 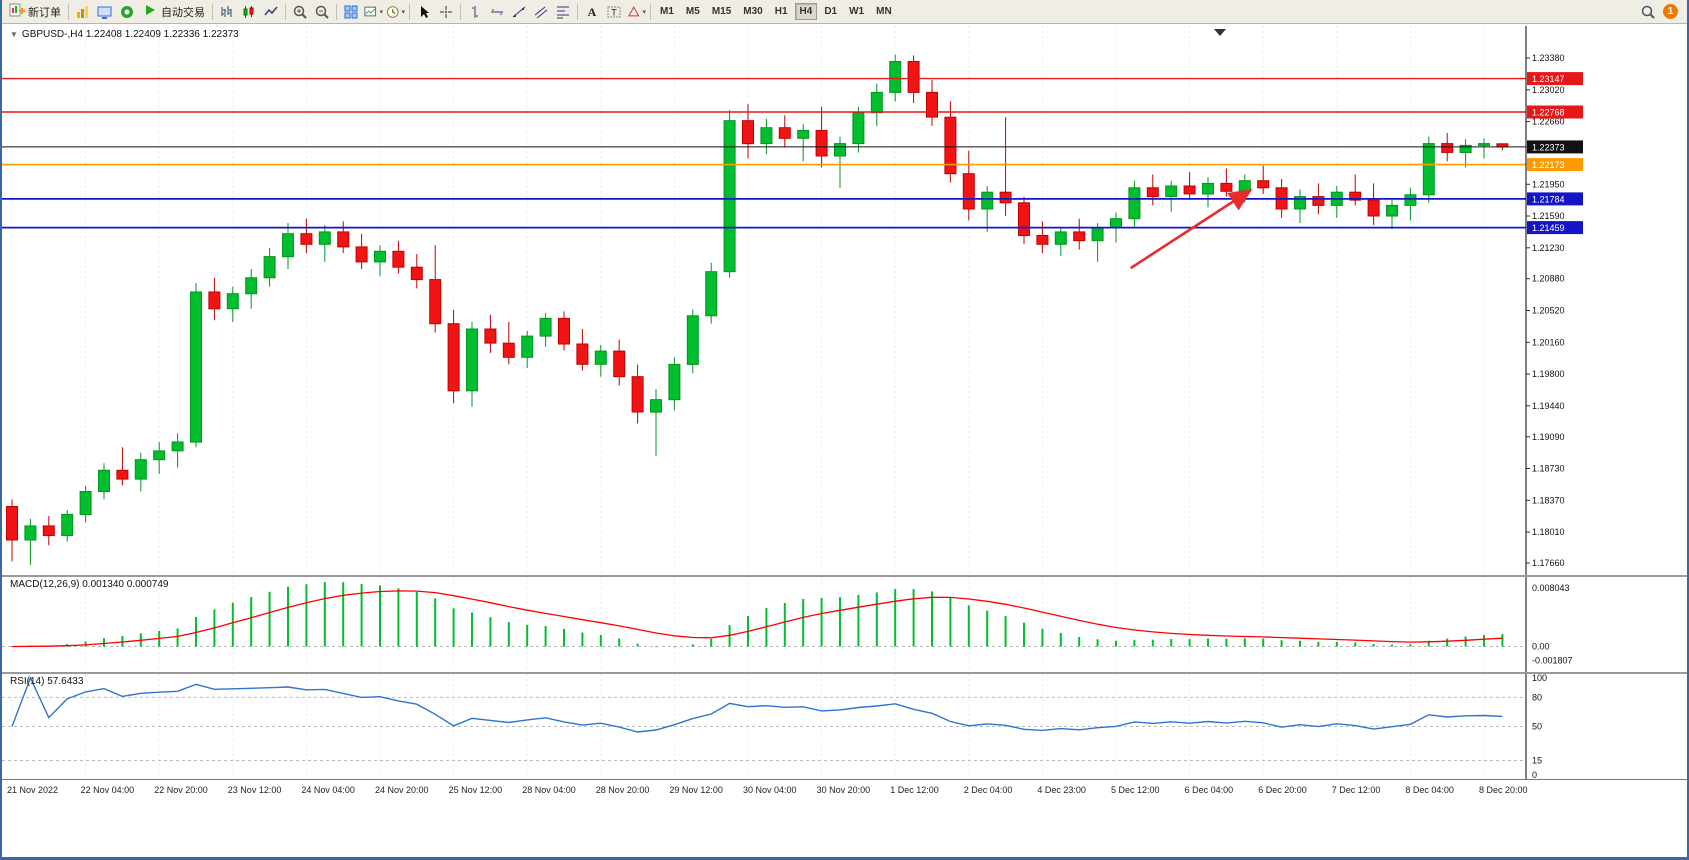 What do you see at coordinates (475, 12) in the screenshot?
I see `vertical-line-button` at bounding box center [475, 12].